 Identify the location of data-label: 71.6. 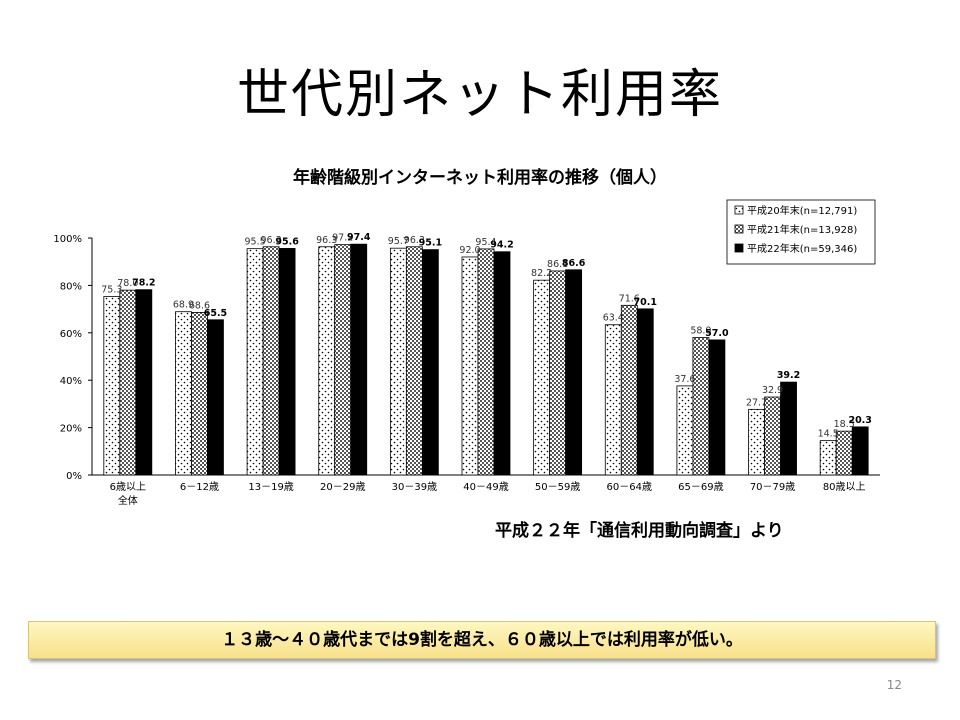
(629, 298).